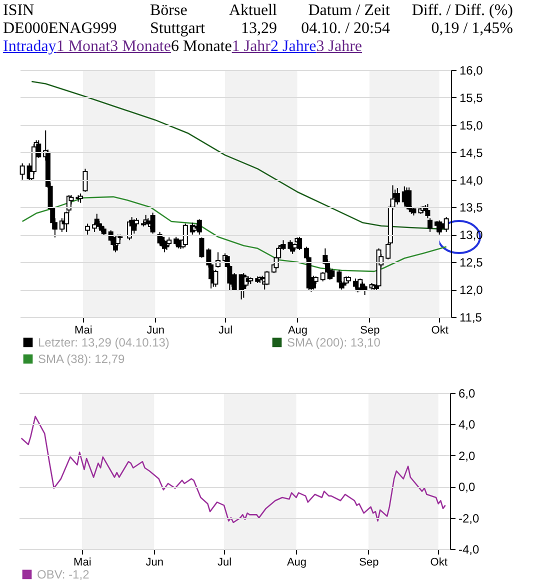 The width and height of the screenshot is (547, 586). Describe the element at coordinates (63, 574) in the screenshot. I see `legend-label: OBV: -1,2` at that location.